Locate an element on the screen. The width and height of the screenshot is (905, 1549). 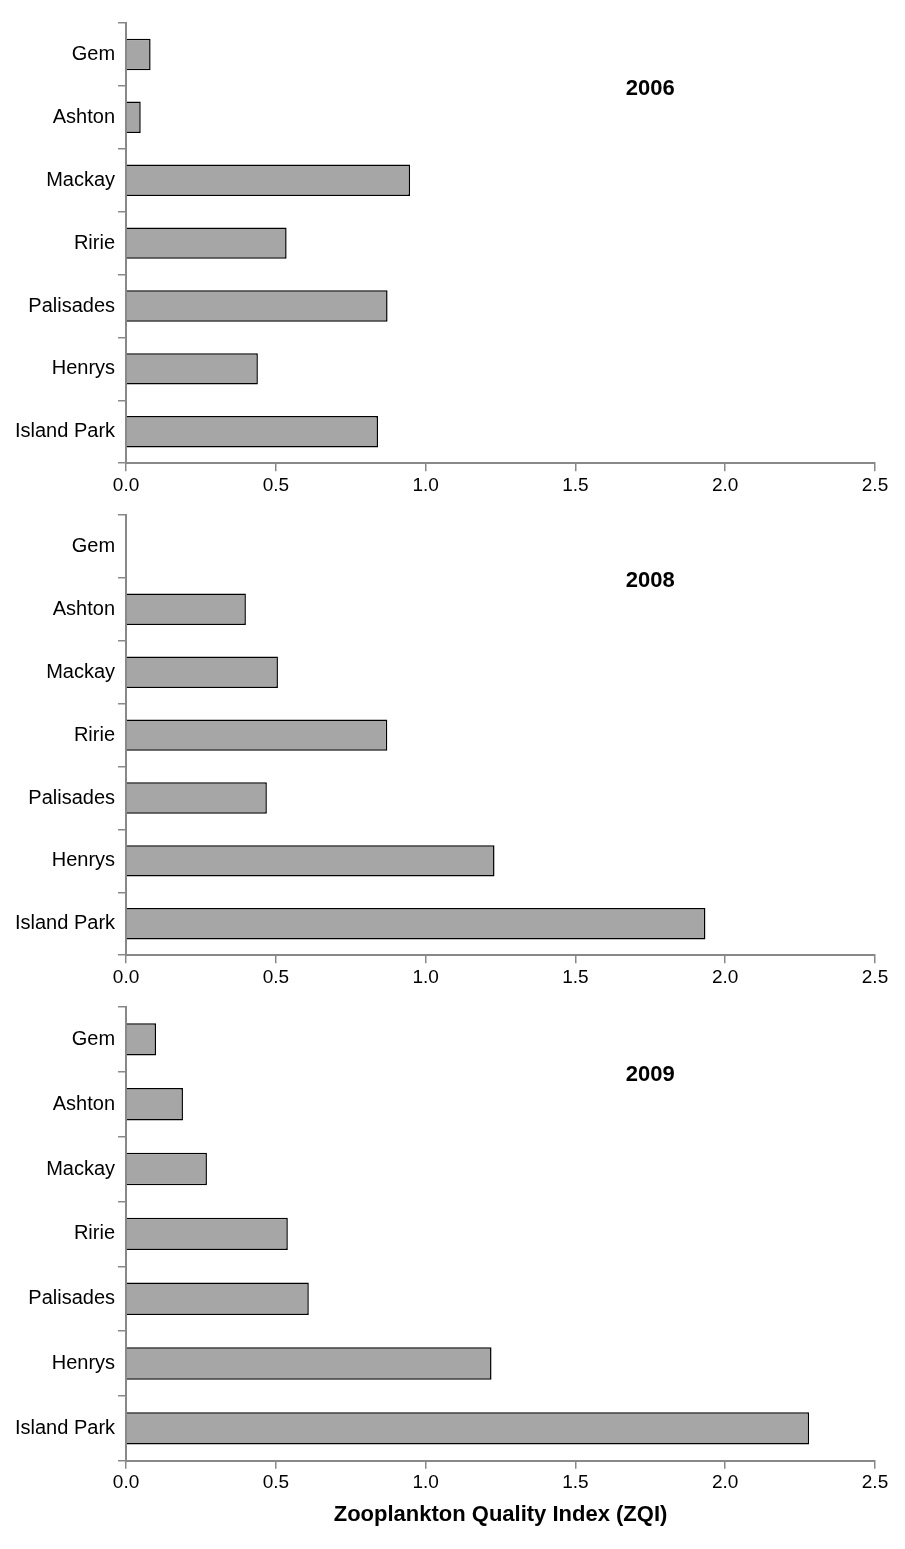
x-axis-title: Zooplankton Quality Index (ZQI) is located at coordinates (500, 1513).